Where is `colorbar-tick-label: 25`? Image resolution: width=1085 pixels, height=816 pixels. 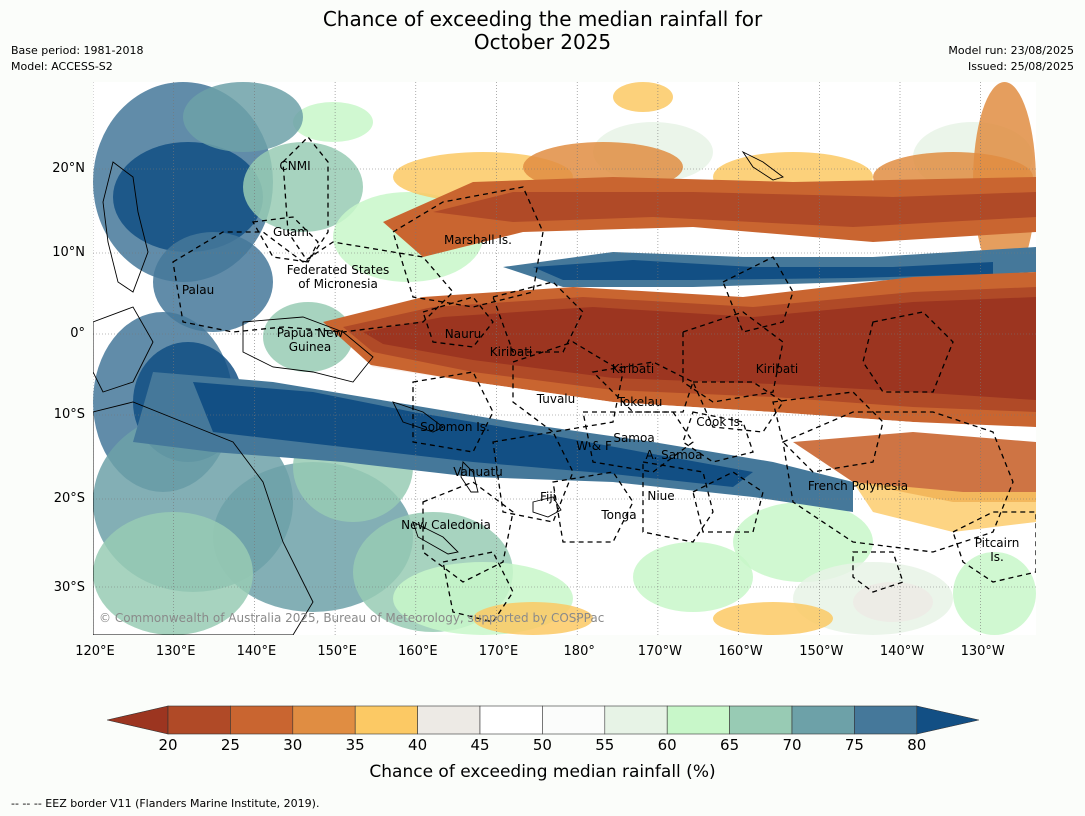
colorbar-tick-label: 25 is located at coordinates (230, 745).